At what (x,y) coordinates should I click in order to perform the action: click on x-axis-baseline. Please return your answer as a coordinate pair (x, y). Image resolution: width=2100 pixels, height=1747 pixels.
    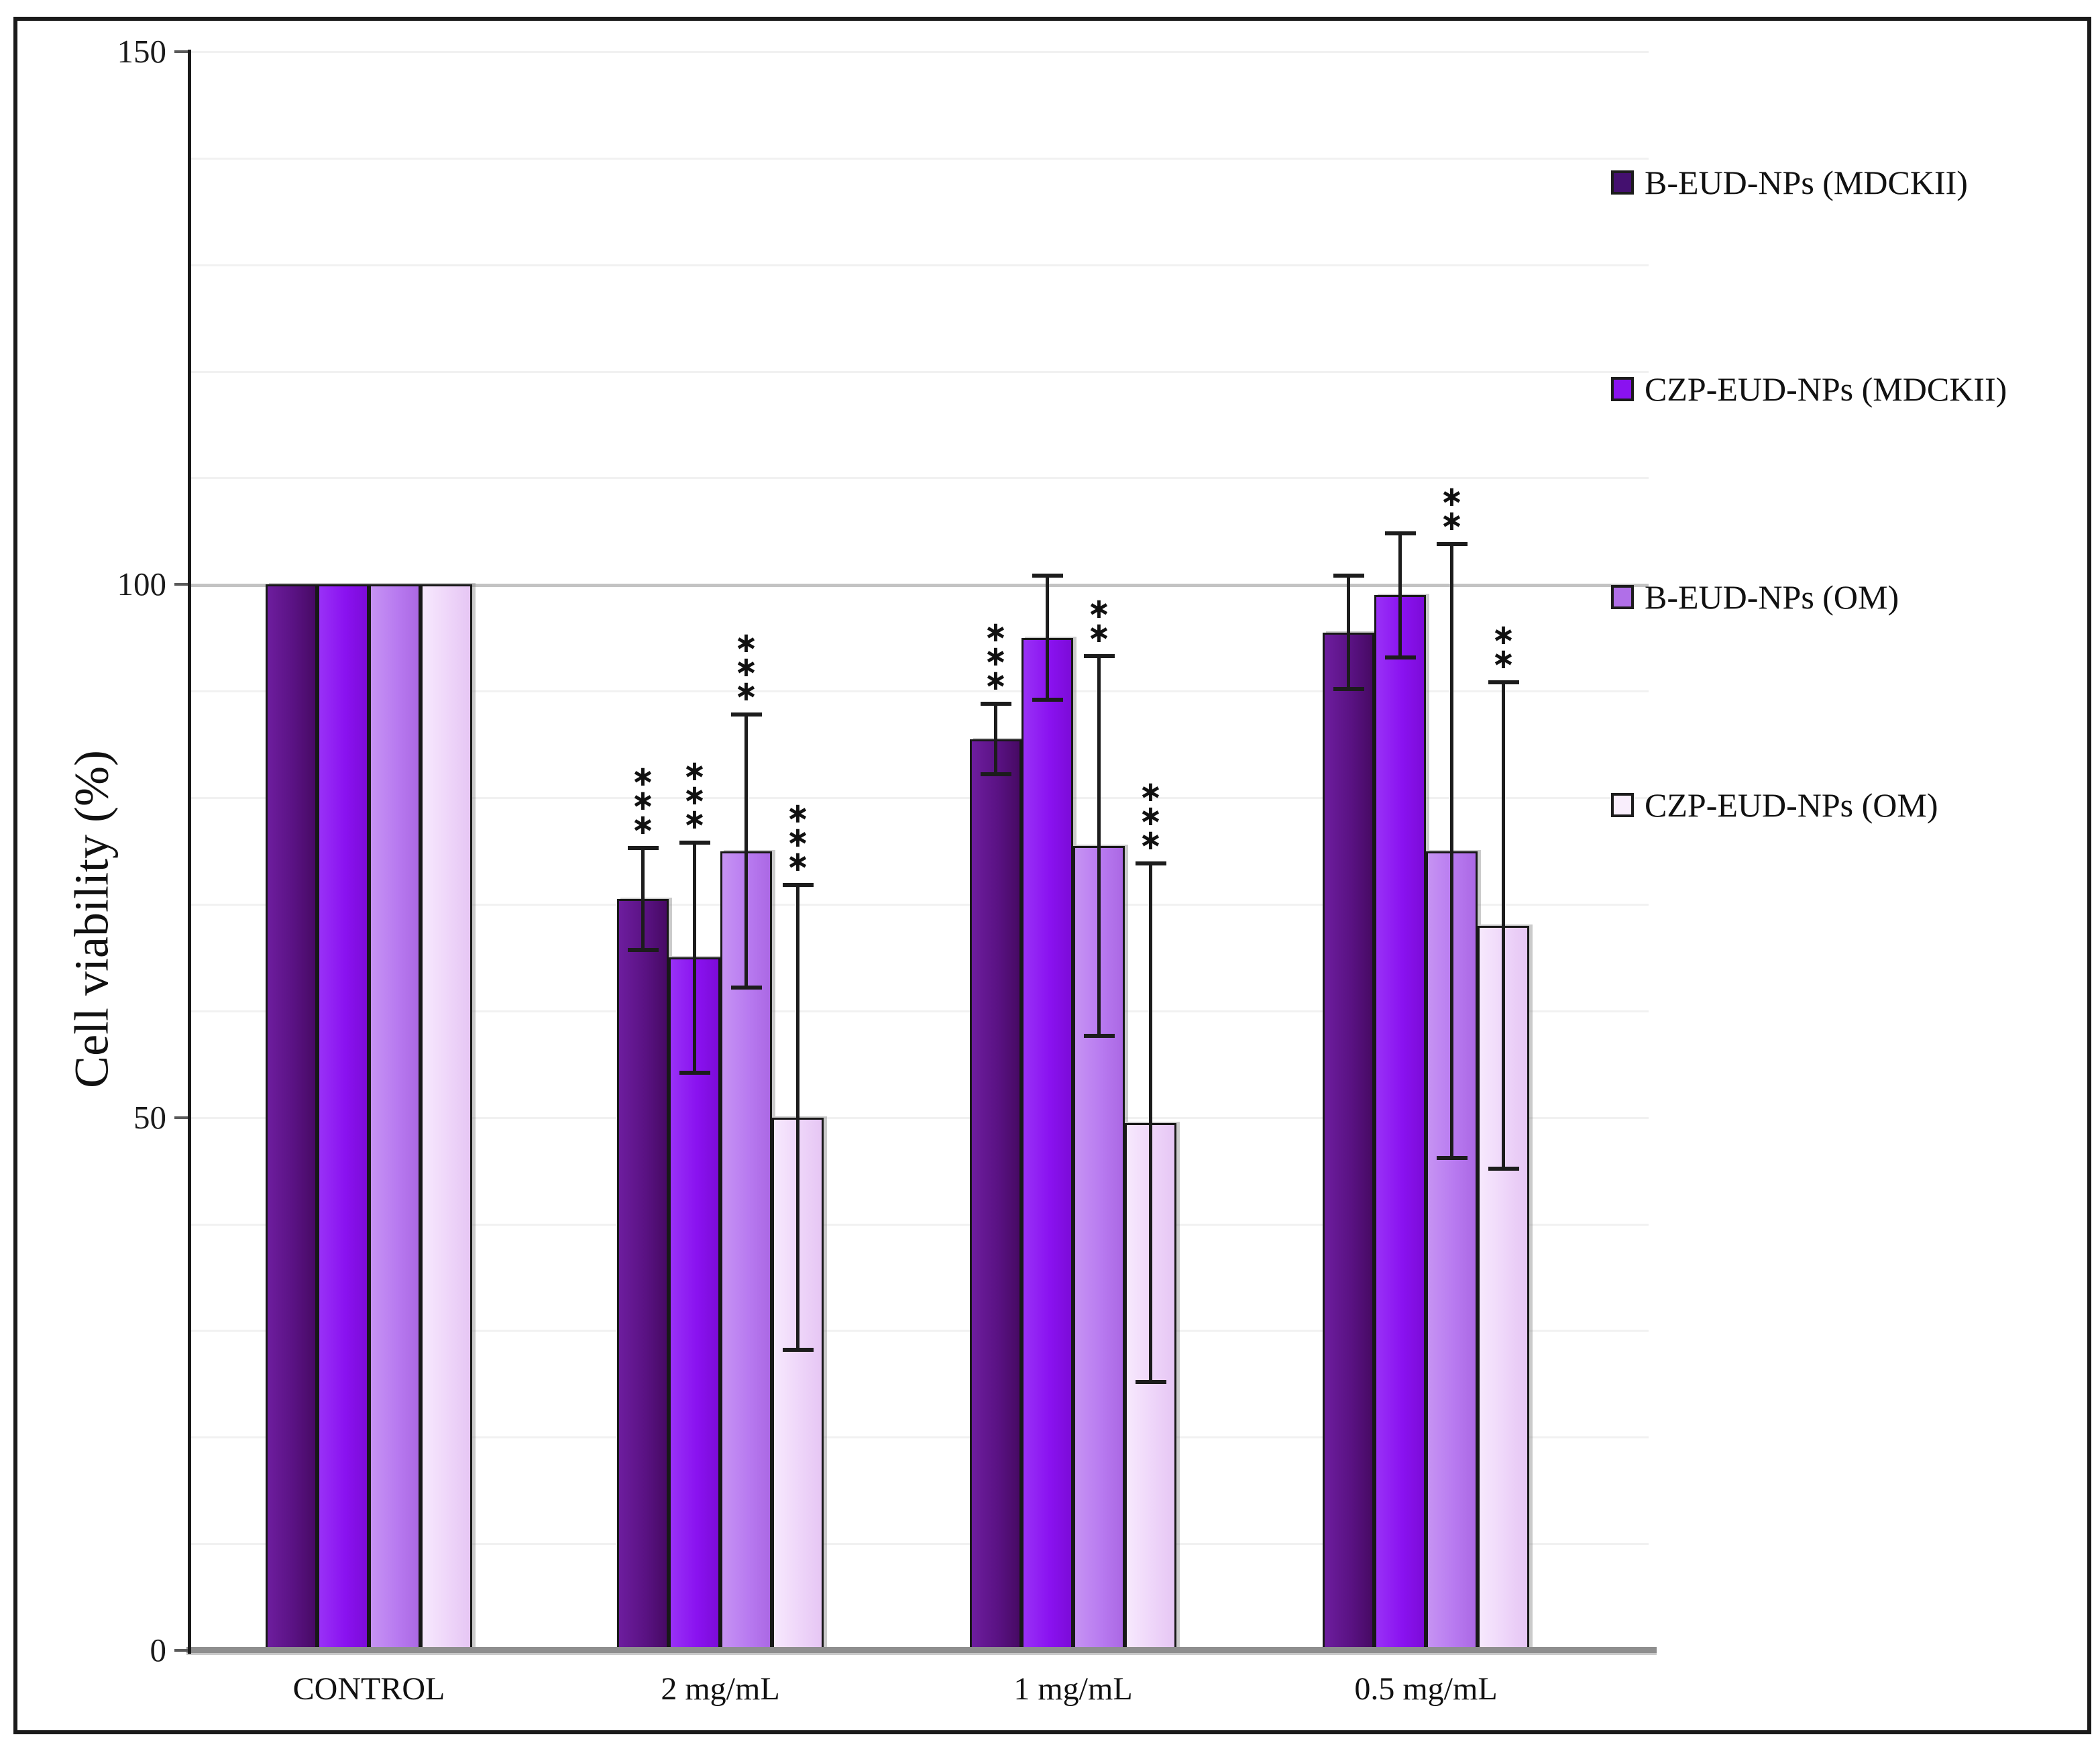
    Looking at the image, I should click on (921, 1651).